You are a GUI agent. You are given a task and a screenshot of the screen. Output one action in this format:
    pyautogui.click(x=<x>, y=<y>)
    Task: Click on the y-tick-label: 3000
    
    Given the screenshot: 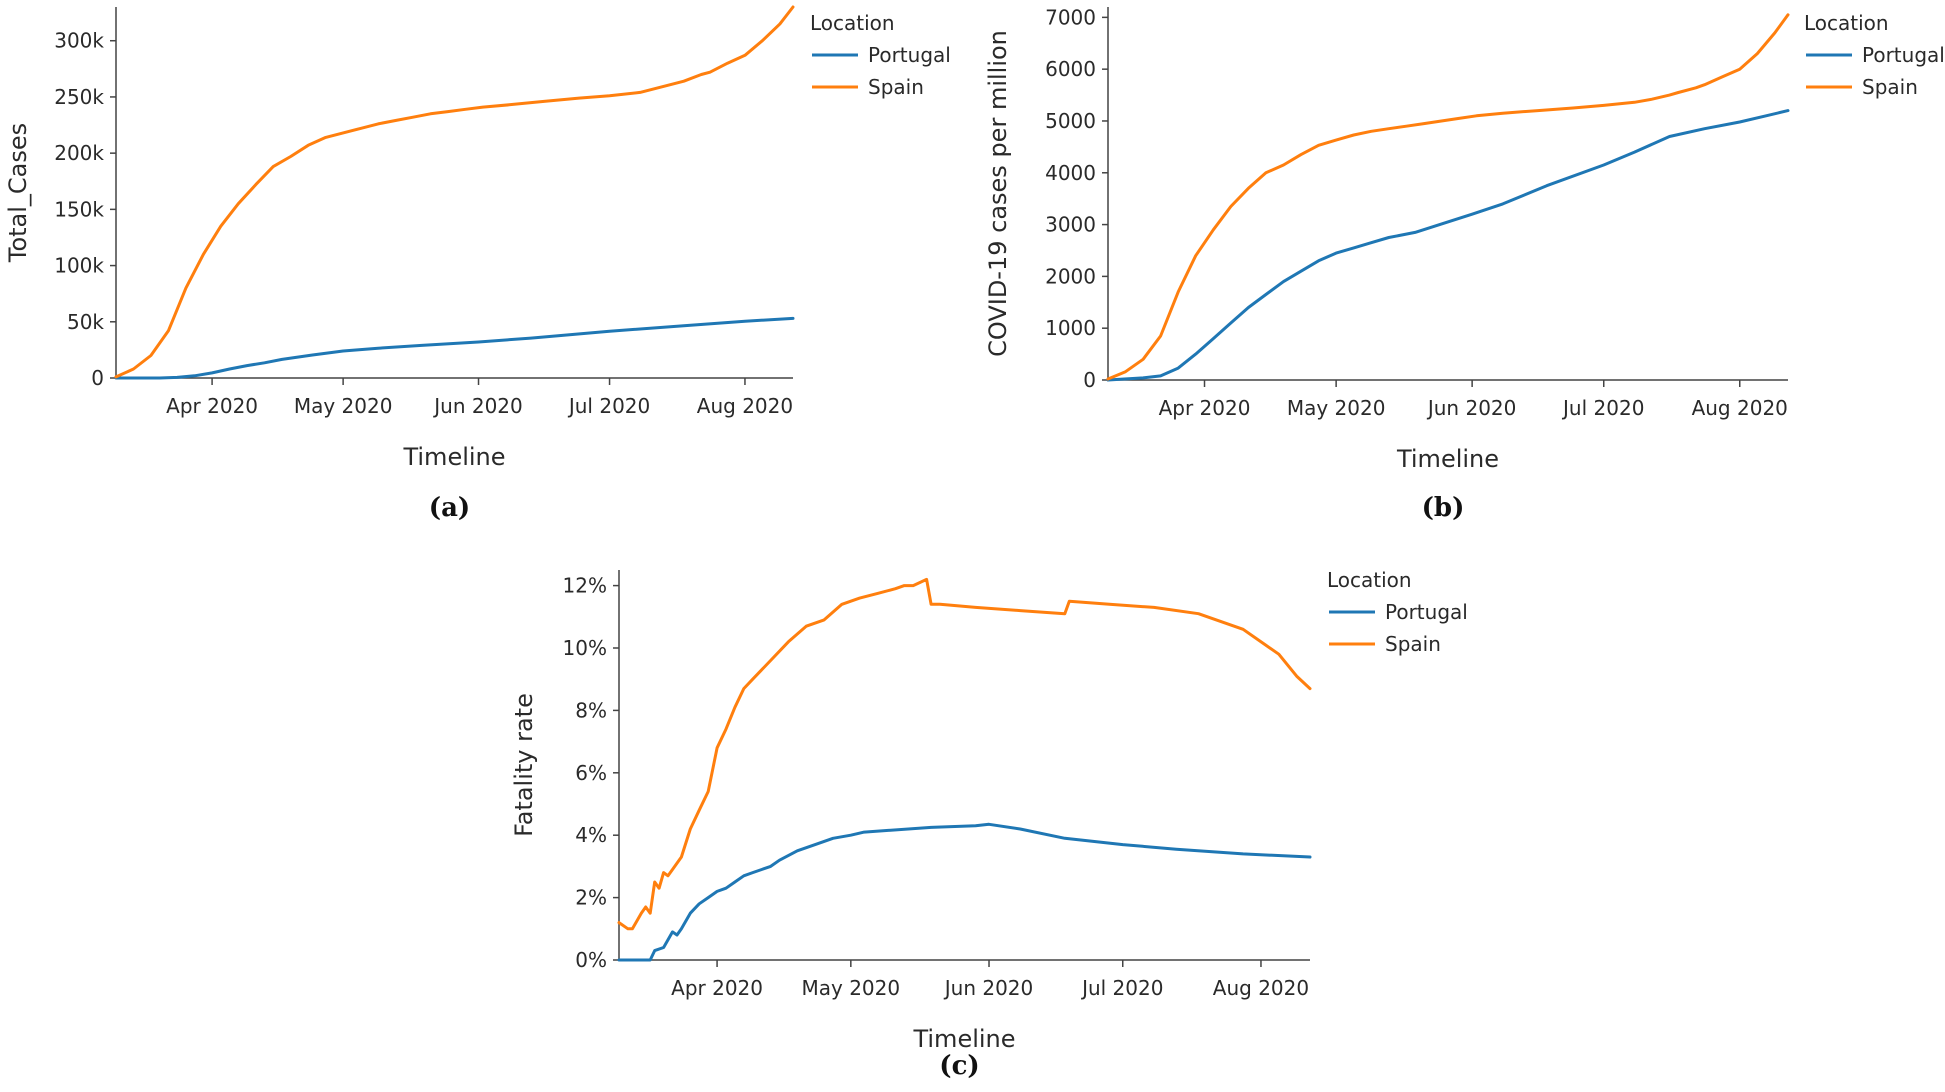 What is the action you would take?
    pyautogui.click(x=1070, y=225)
    